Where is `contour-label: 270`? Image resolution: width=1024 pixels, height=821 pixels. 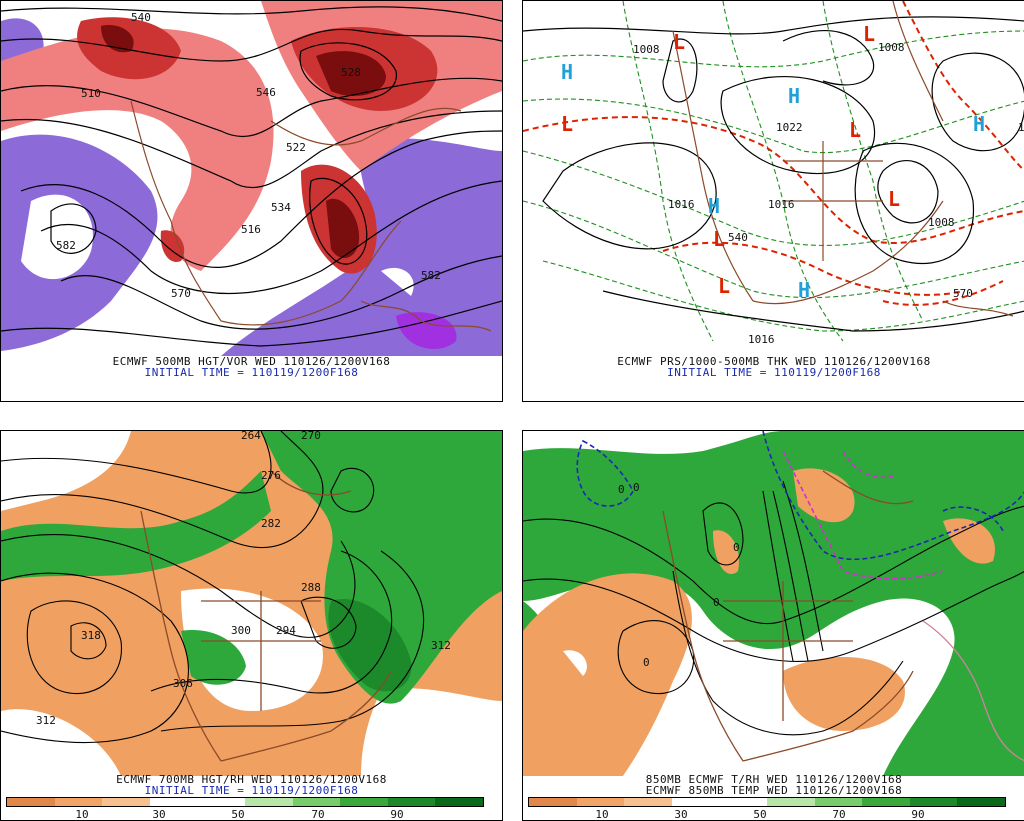 contour-label: 270 is located at coordinates (311, 436).